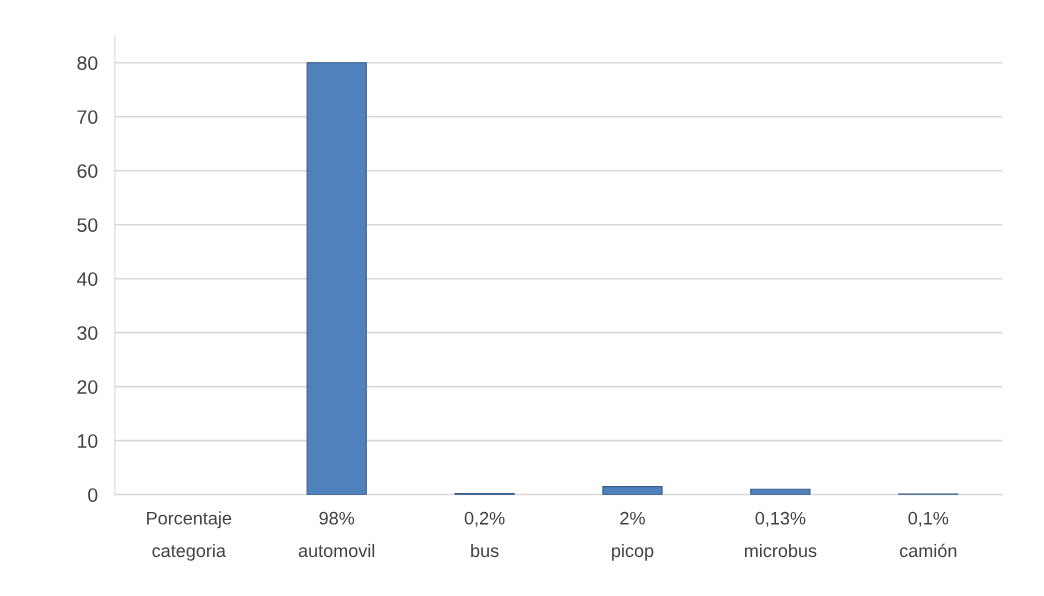 This screenshot has width=1044, height=596. Describe the element at coordinates (928, 534) in the screenshot. I see `x-tick-label: 0,1% camión` at that location.